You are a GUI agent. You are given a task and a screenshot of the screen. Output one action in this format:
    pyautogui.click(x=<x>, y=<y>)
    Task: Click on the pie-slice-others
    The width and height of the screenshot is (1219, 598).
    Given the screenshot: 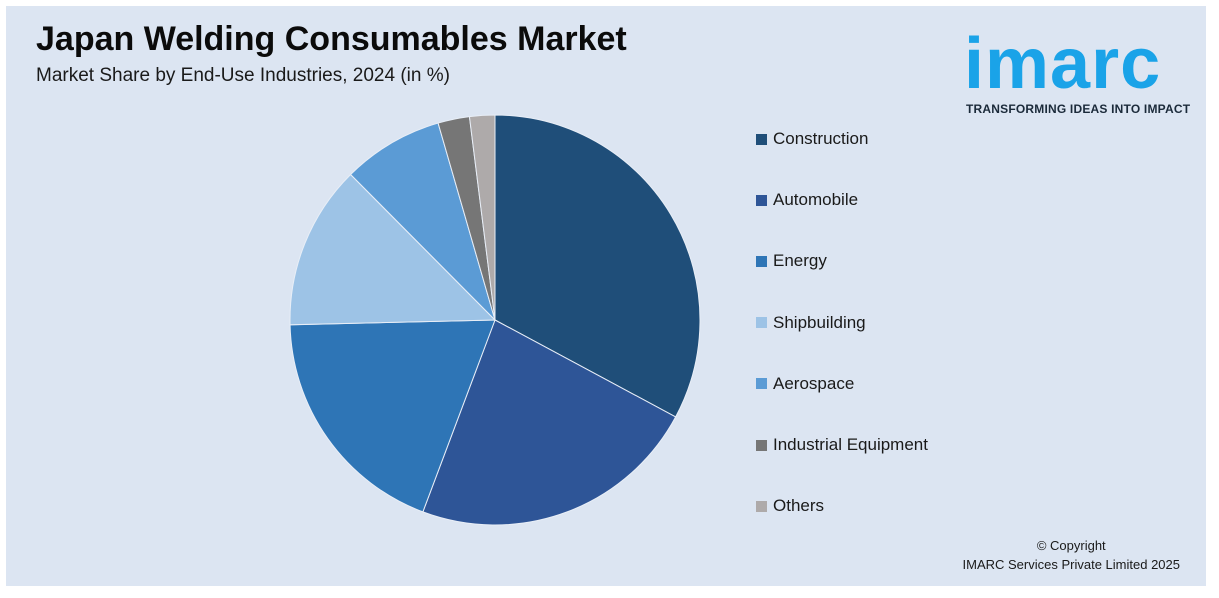 What is the action you would take?
    pyautogui.click(x=482, y=217)
    